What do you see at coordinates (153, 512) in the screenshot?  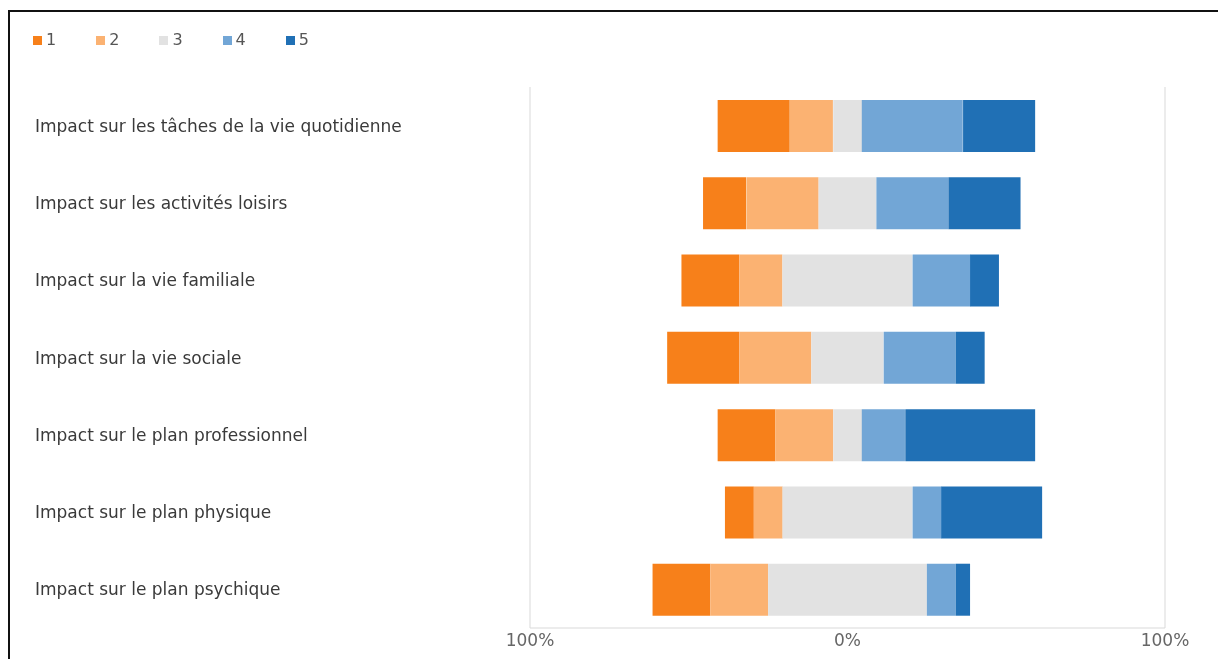 I see `y-tick-label: Impact sur le plan physique` at bounding box center [153, 512].